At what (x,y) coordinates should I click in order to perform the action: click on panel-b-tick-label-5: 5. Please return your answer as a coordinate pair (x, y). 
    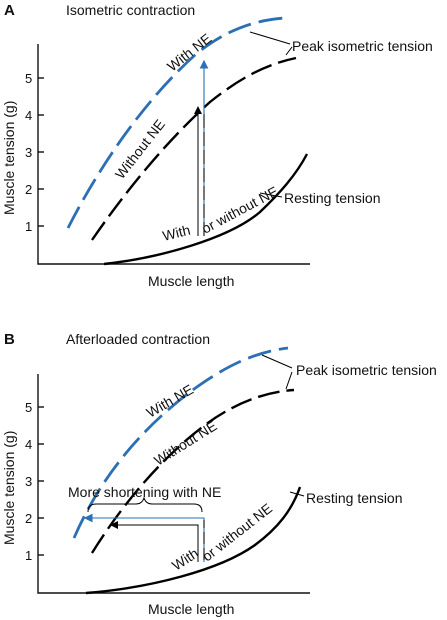
    Looking at the image, I should click on (28, 407).